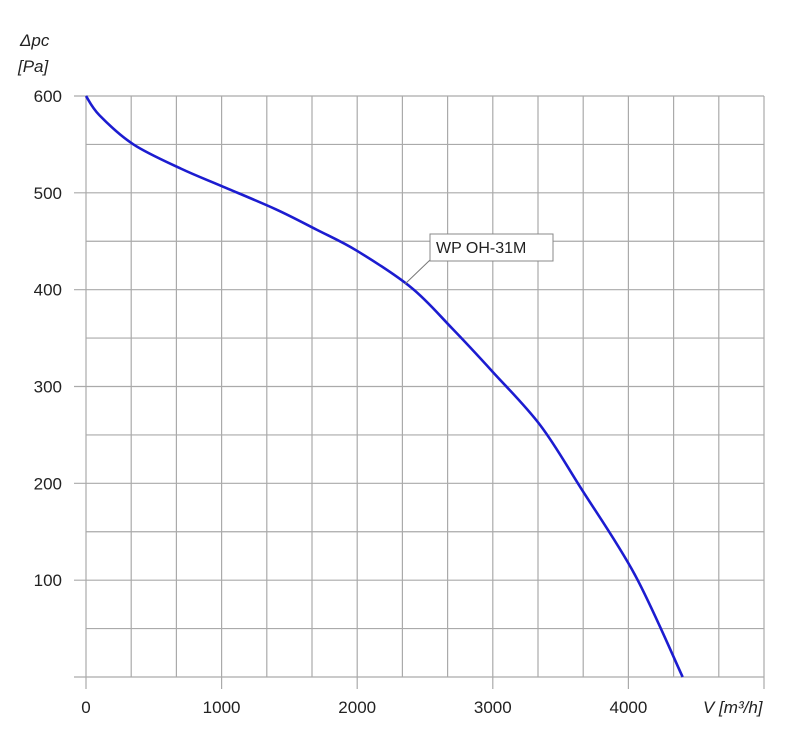 The width and height of the screenshot is (800, 747). Describe the element at coordinates (48, 290) in the screenshot. I see `y-tick-label: 400` at that location.